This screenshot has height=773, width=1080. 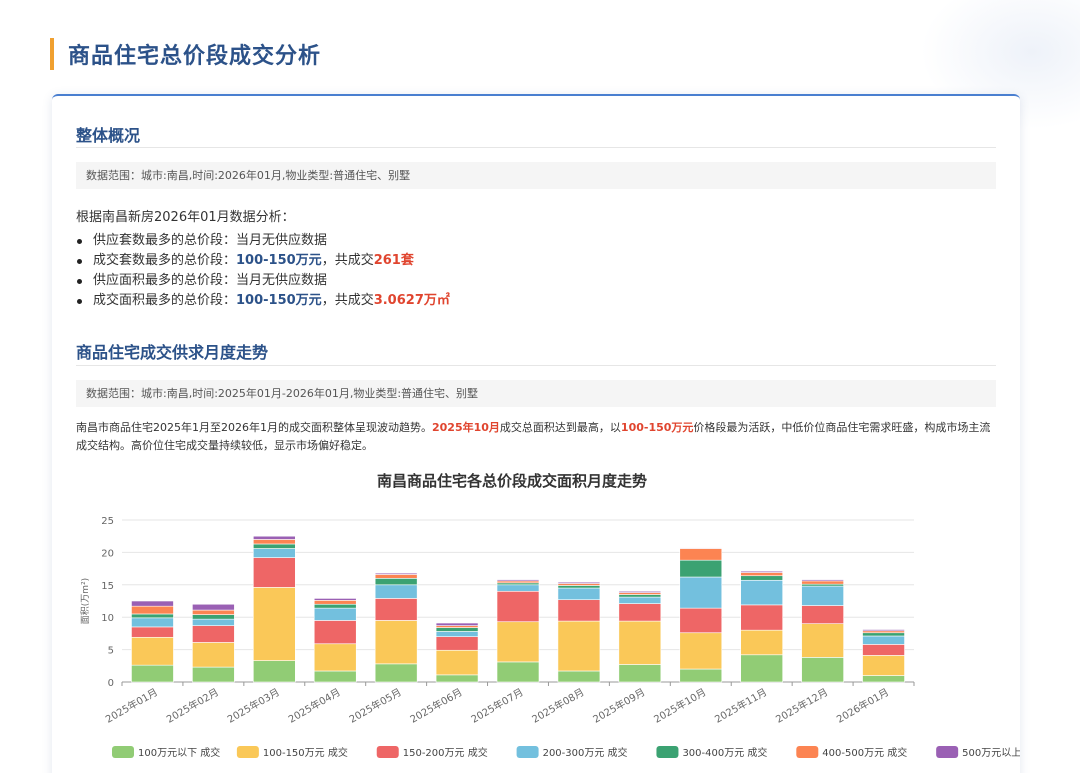 I want to click on x-tick-label: 2025年11月, so click(x=740, y=705).